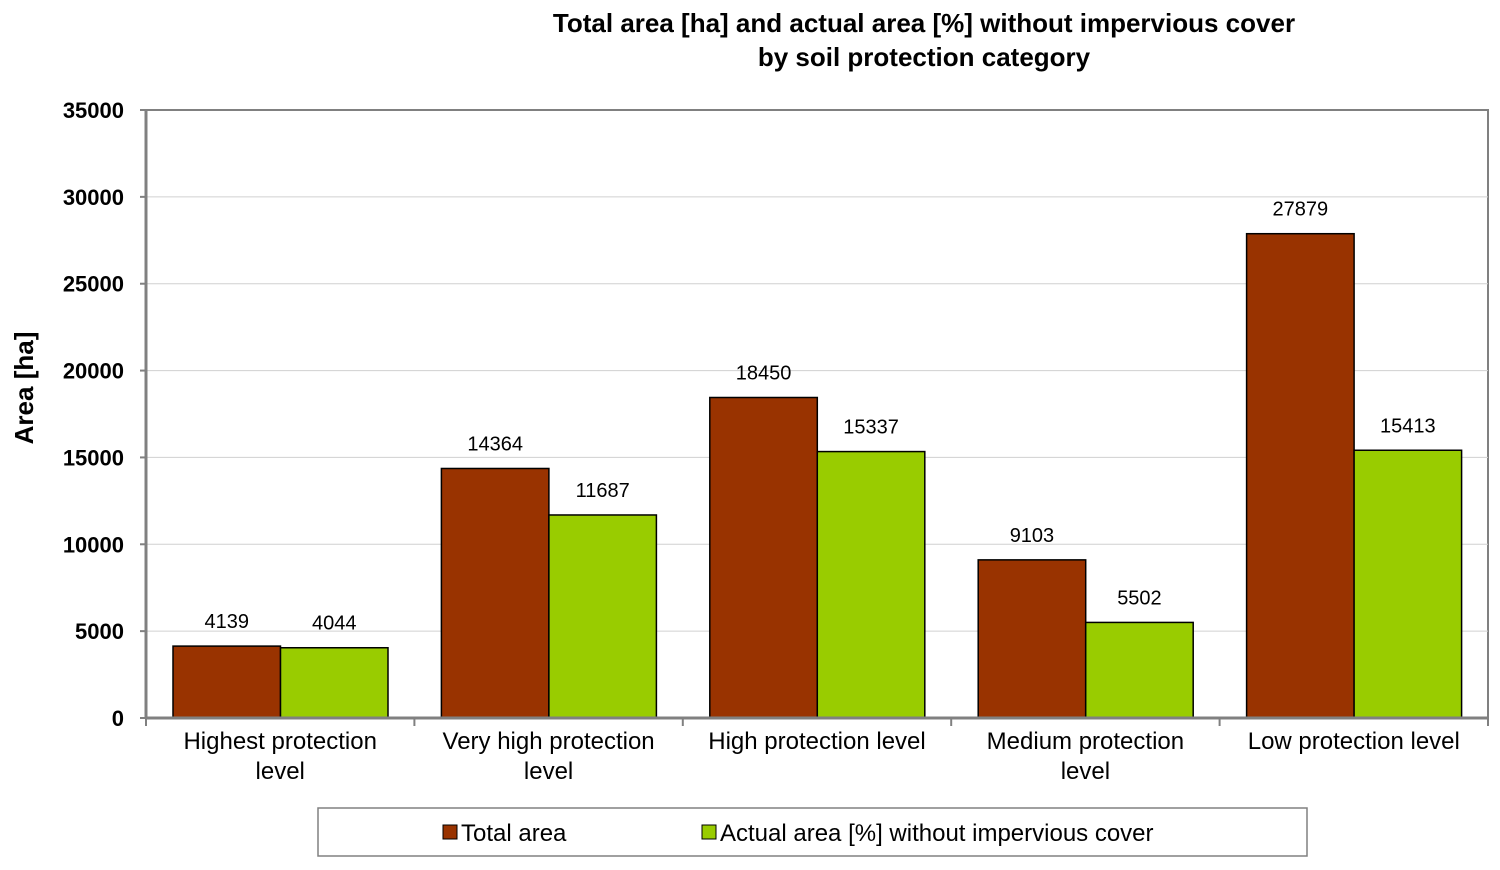 The height and width of the screenshot is (870, 1500). What do you see at coordinates (24, 388) in the screenshot?
I see `y-axis-label: Area [ha]` at bounding box center [24, 388].